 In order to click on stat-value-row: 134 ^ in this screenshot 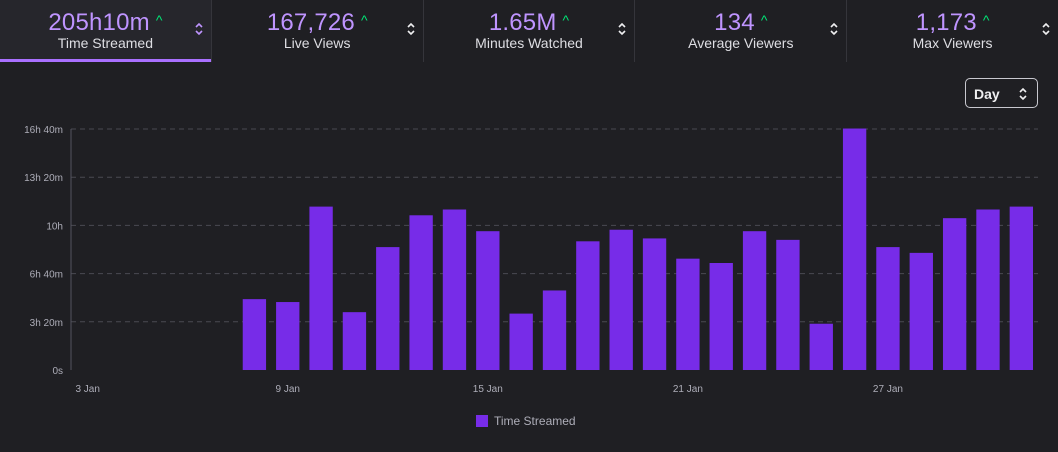, I will do `click(740, 21)`.